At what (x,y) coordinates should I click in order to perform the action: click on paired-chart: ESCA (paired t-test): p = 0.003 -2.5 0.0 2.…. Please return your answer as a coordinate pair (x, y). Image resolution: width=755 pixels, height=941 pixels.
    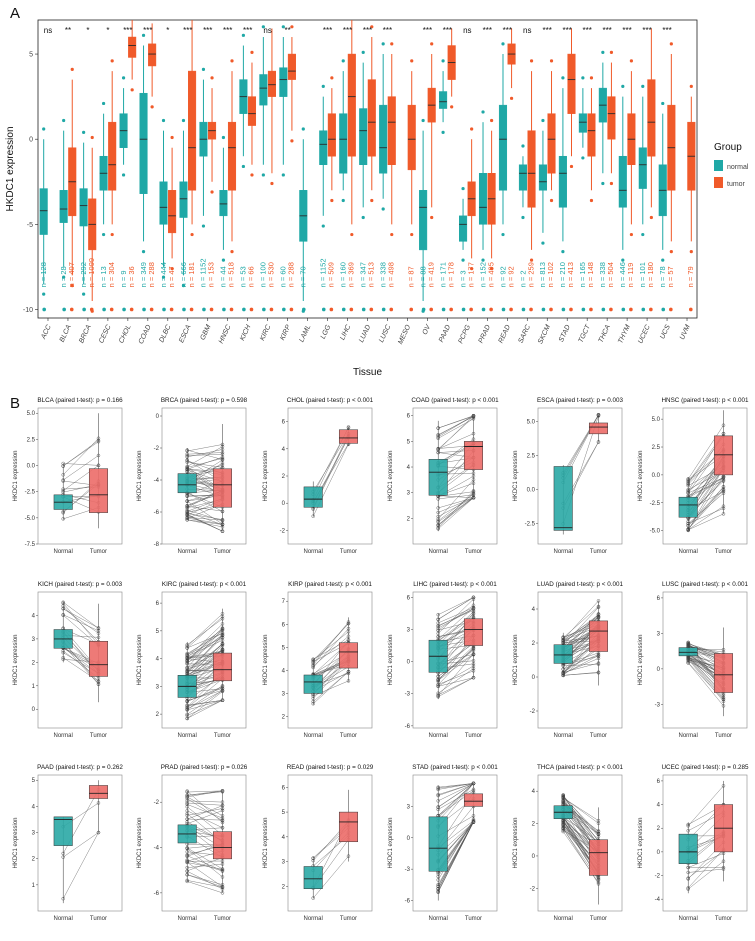
    Looking at the image, I should click on (568, 476).